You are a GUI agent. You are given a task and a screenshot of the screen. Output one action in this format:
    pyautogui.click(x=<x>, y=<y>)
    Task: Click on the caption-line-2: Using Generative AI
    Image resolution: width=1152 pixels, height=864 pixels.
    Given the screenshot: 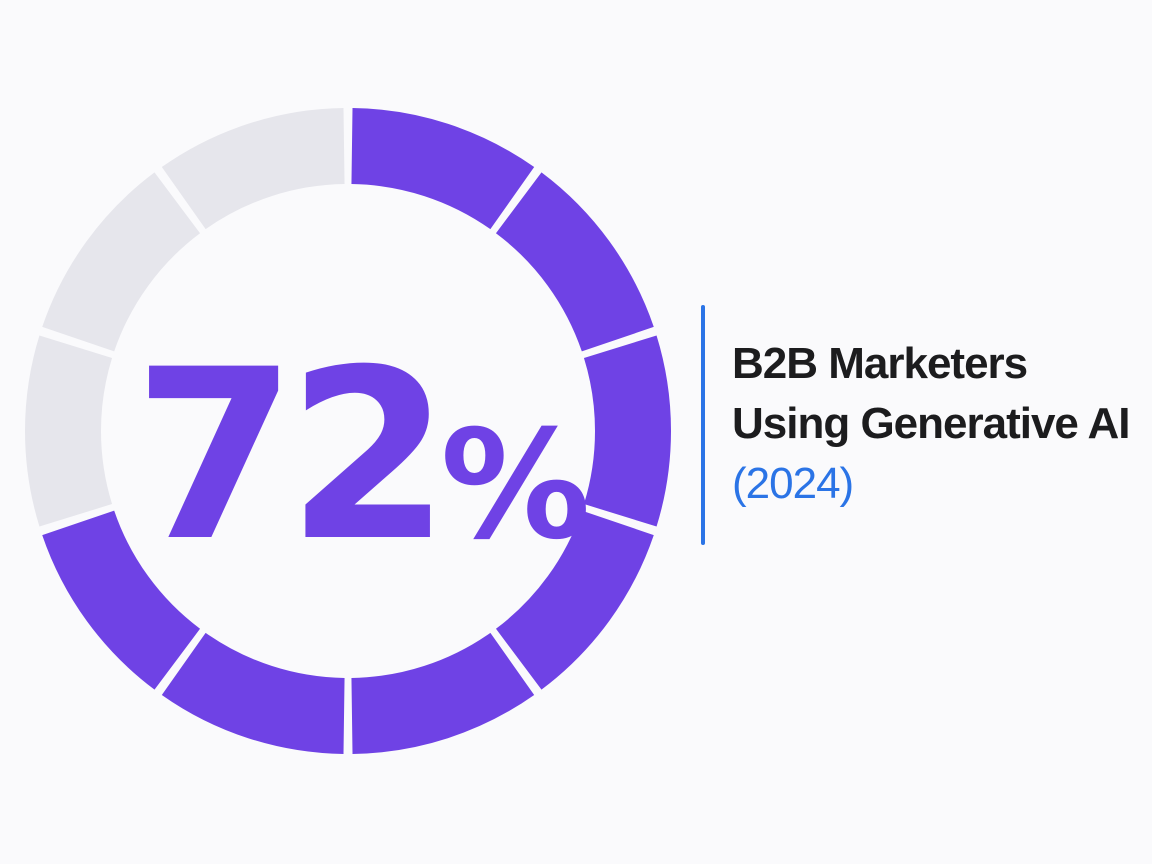 What is the action you would take?
    pyautogui.click(x=931, y=423)
    